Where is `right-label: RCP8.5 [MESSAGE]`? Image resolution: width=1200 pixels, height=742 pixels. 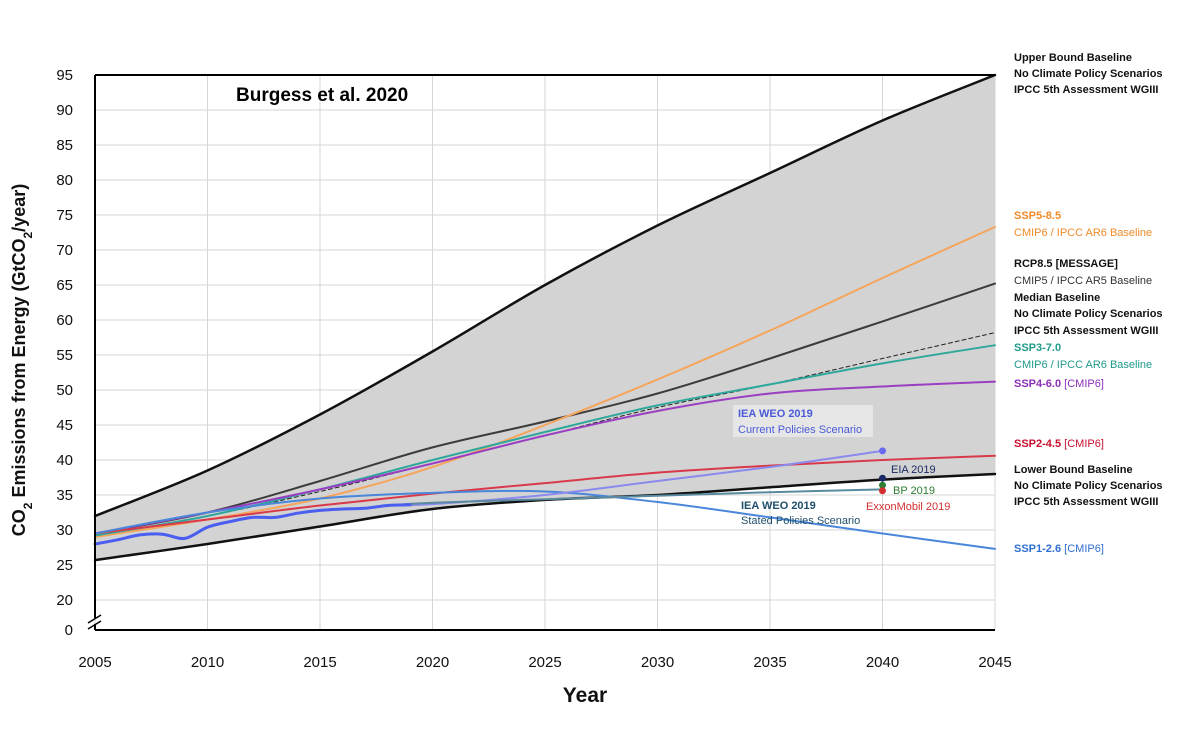
right-label: RCP8.5 [MESSAGE] is located at coordinates (1066, 264).